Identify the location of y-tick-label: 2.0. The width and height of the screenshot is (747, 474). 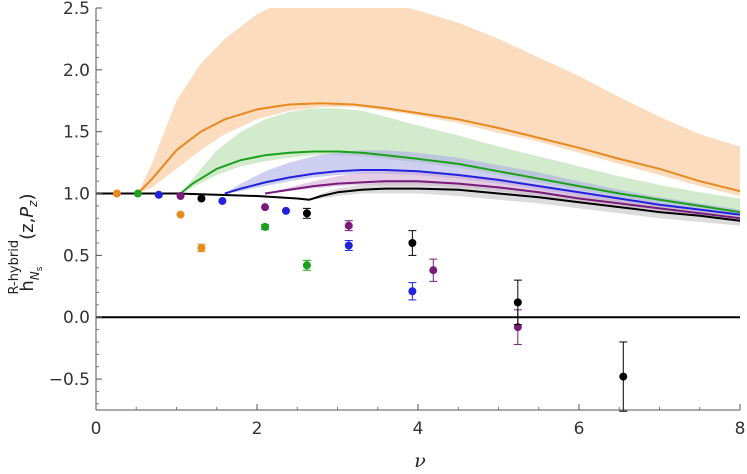
(76, 71).